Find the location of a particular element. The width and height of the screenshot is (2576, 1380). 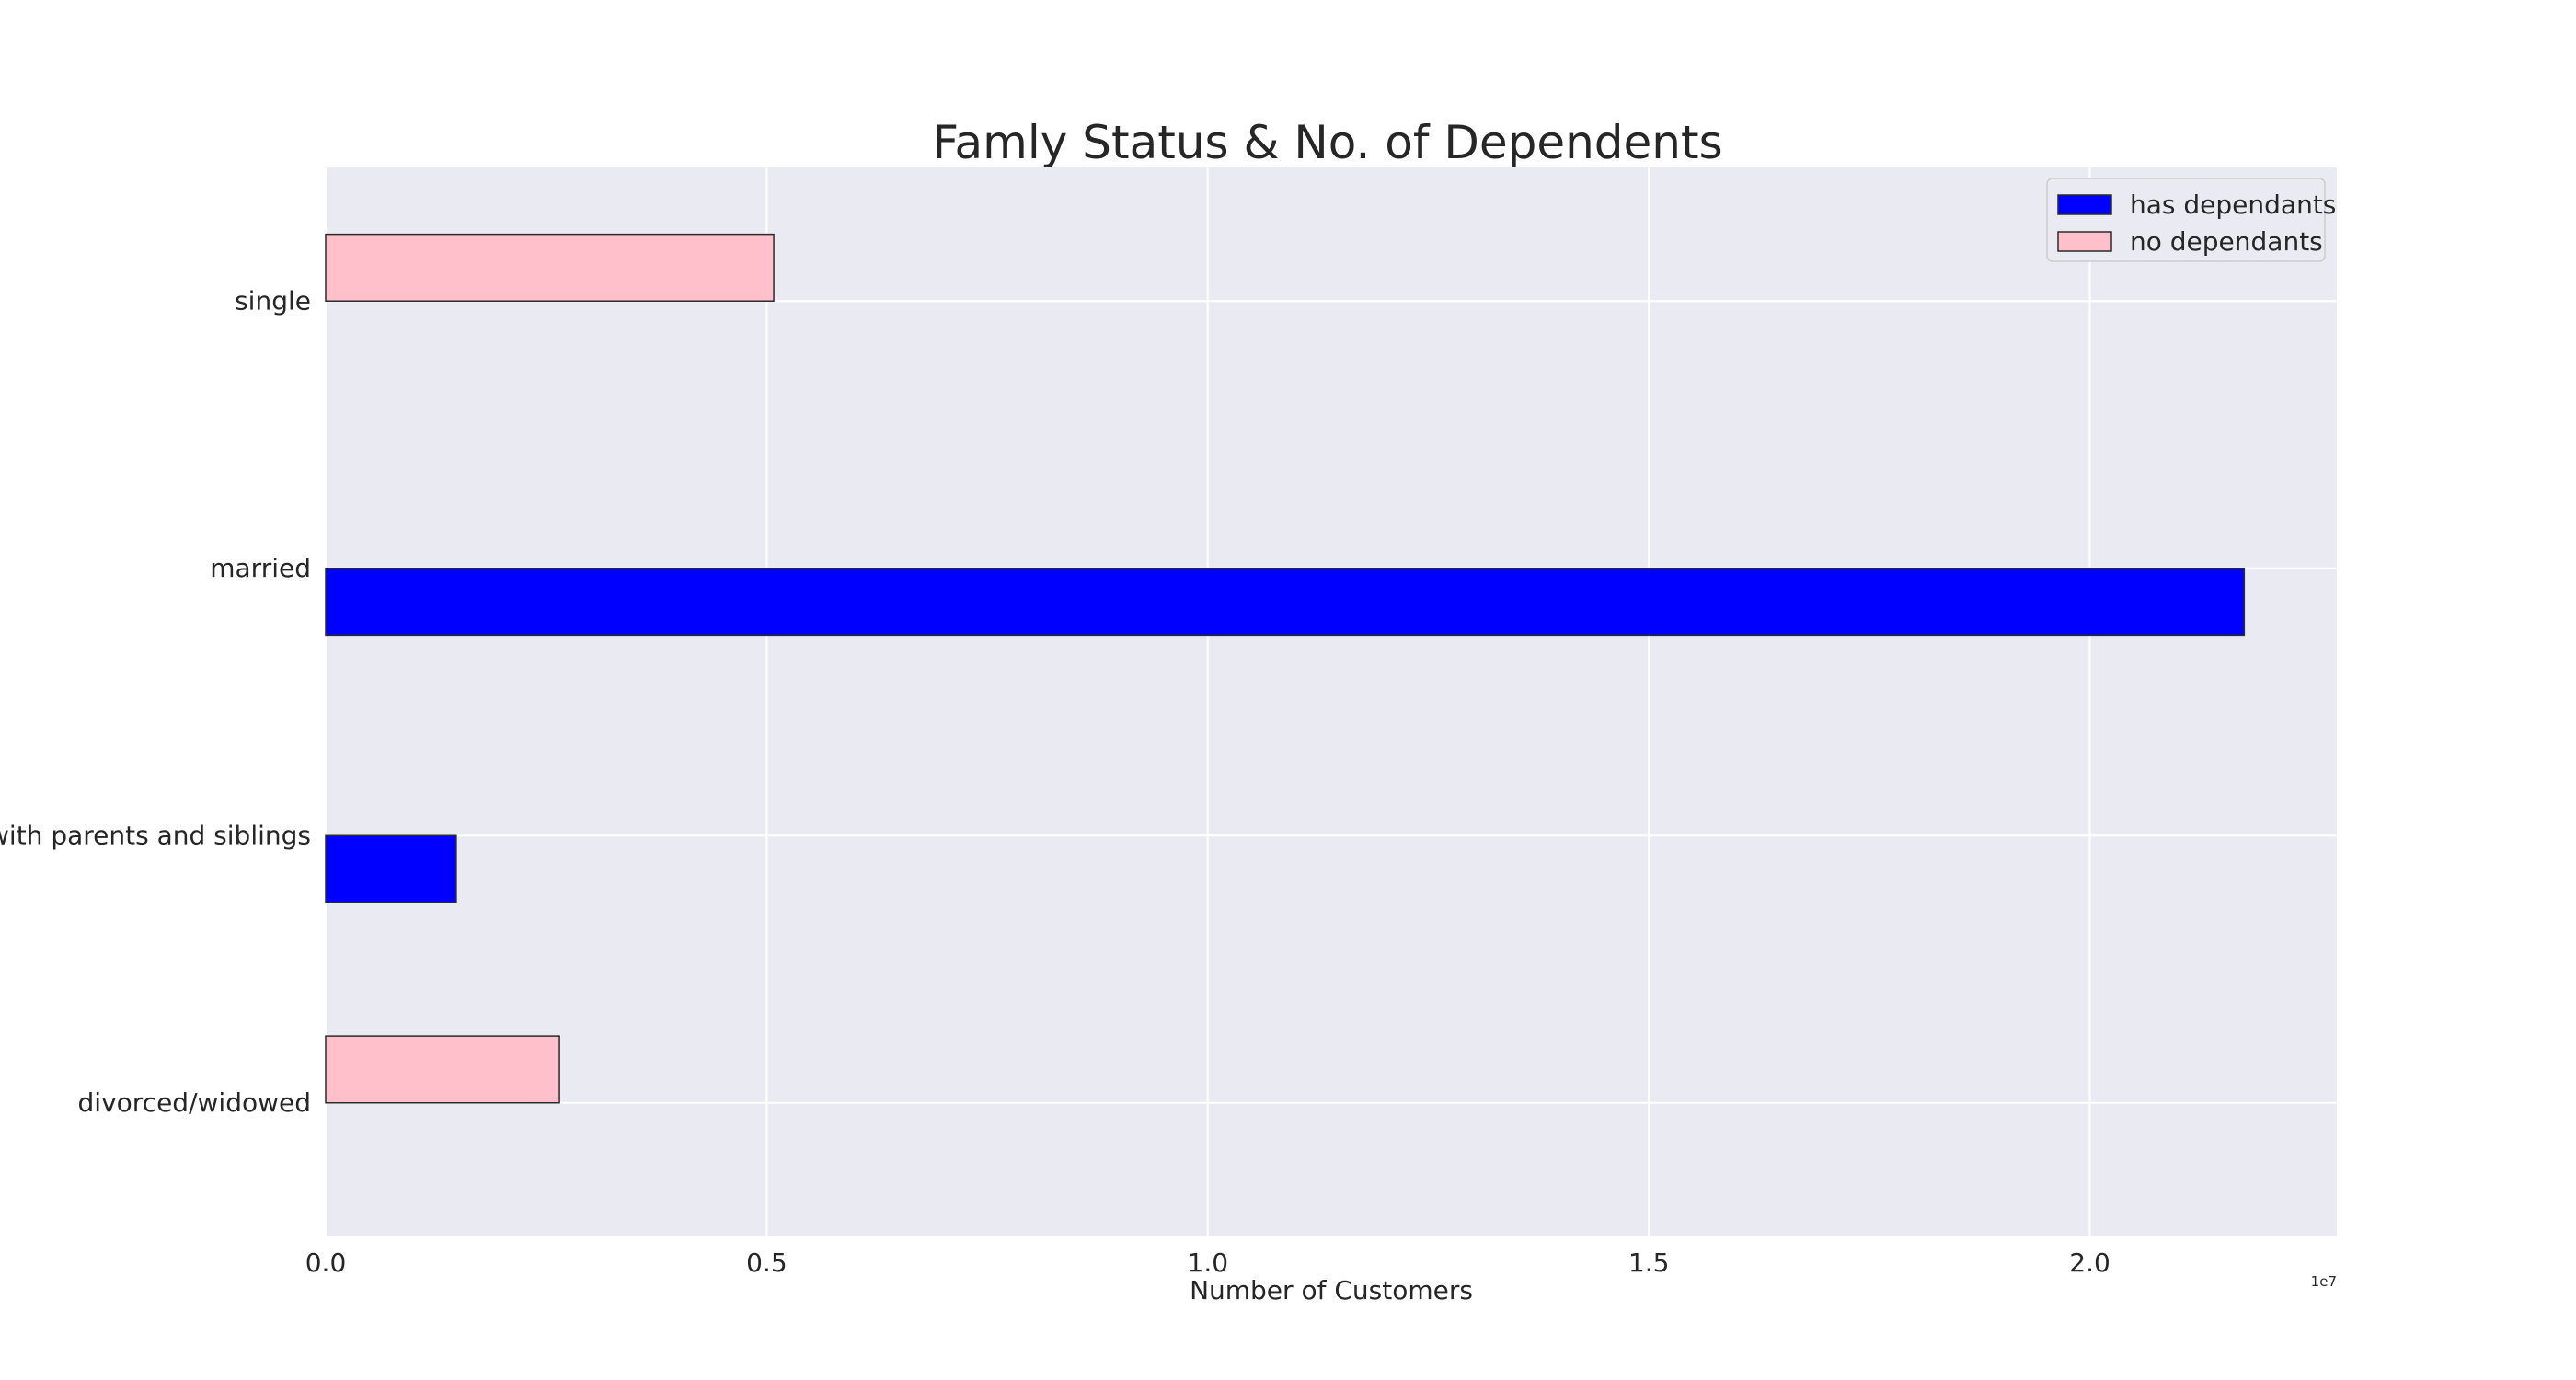

x-tick-label: 0.0 is located at coordinates (326, 1263).